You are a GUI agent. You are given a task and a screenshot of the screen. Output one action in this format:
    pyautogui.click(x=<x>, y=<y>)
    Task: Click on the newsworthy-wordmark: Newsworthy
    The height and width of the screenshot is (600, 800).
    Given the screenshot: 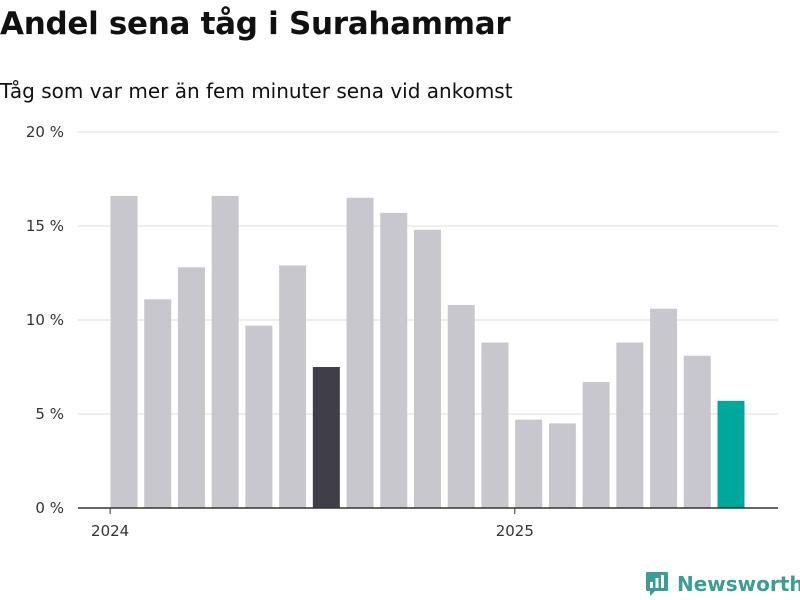 What is the action you would take?
    pyautogui.click(x=738, y=584)
    